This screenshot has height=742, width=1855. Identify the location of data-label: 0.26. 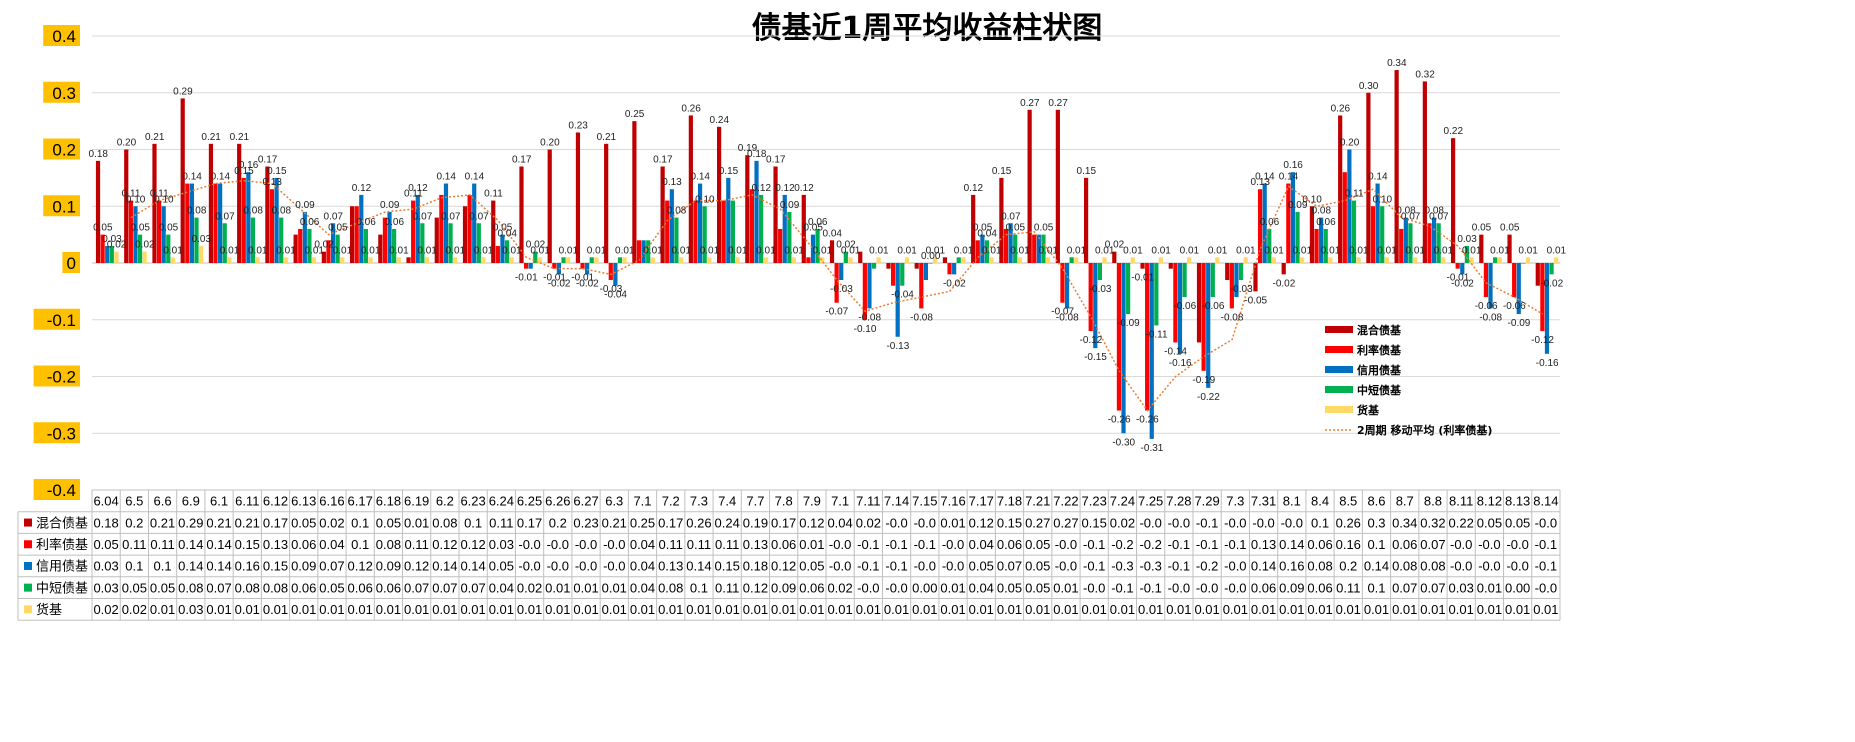
(691, 108).